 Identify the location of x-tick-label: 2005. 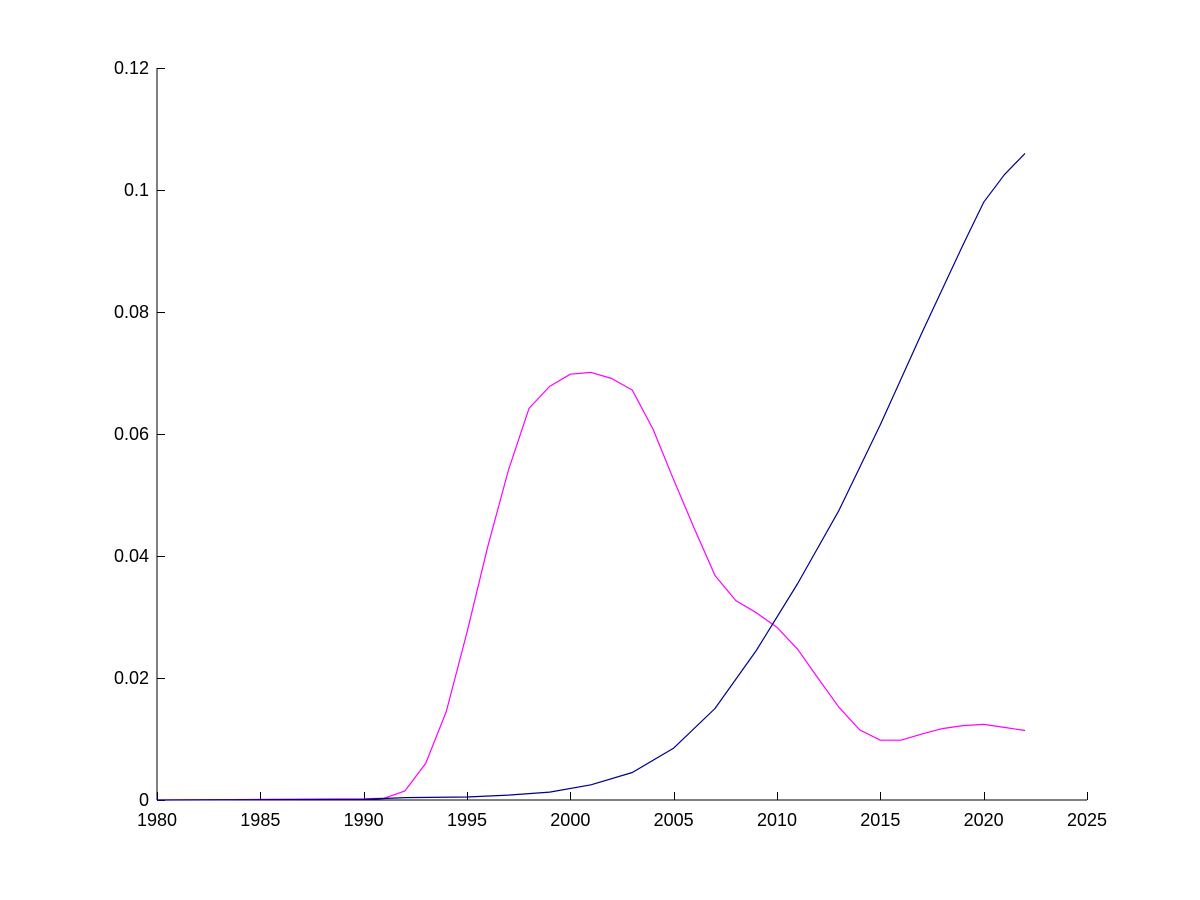
(674, 820).